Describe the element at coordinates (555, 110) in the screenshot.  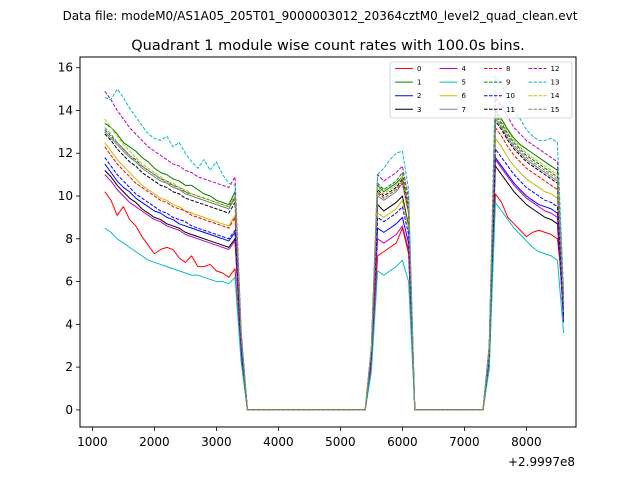
I see `legend-label-15: 15` at that location.